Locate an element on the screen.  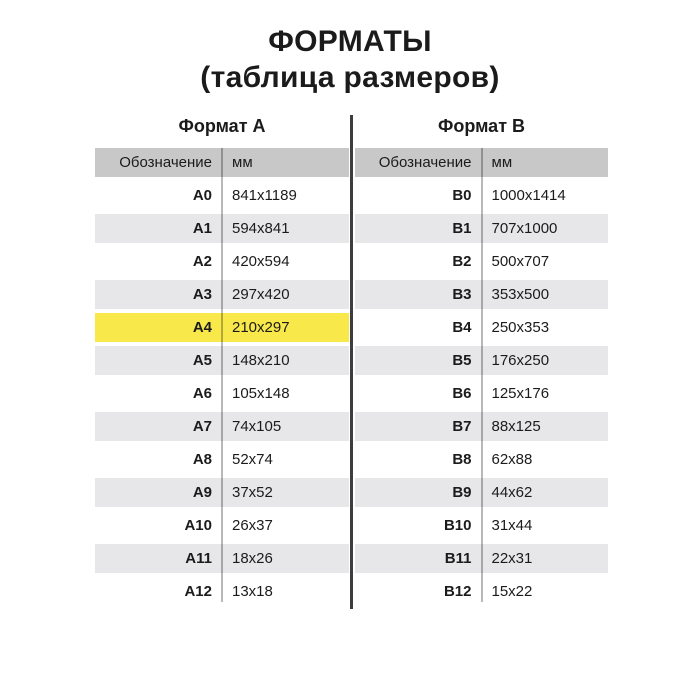
table-row-b6: B6 125x176 is located at coordinates (481, 393).